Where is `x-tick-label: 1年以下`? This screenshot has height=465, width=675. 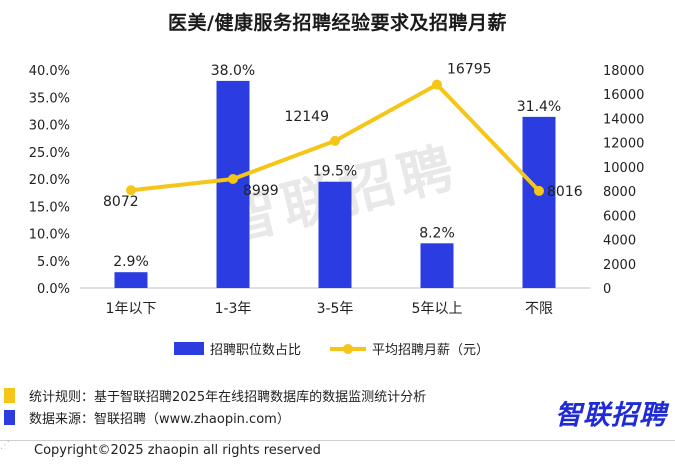
x-tick-label: 1年以下 is located at coordinates (131, 309).